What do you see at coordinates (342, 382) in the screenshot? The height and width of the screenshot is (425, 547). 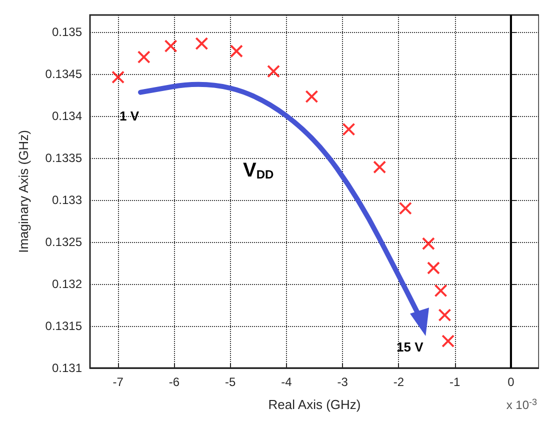 I see `x-tick-label: -3` at bounding box center [342, 382].